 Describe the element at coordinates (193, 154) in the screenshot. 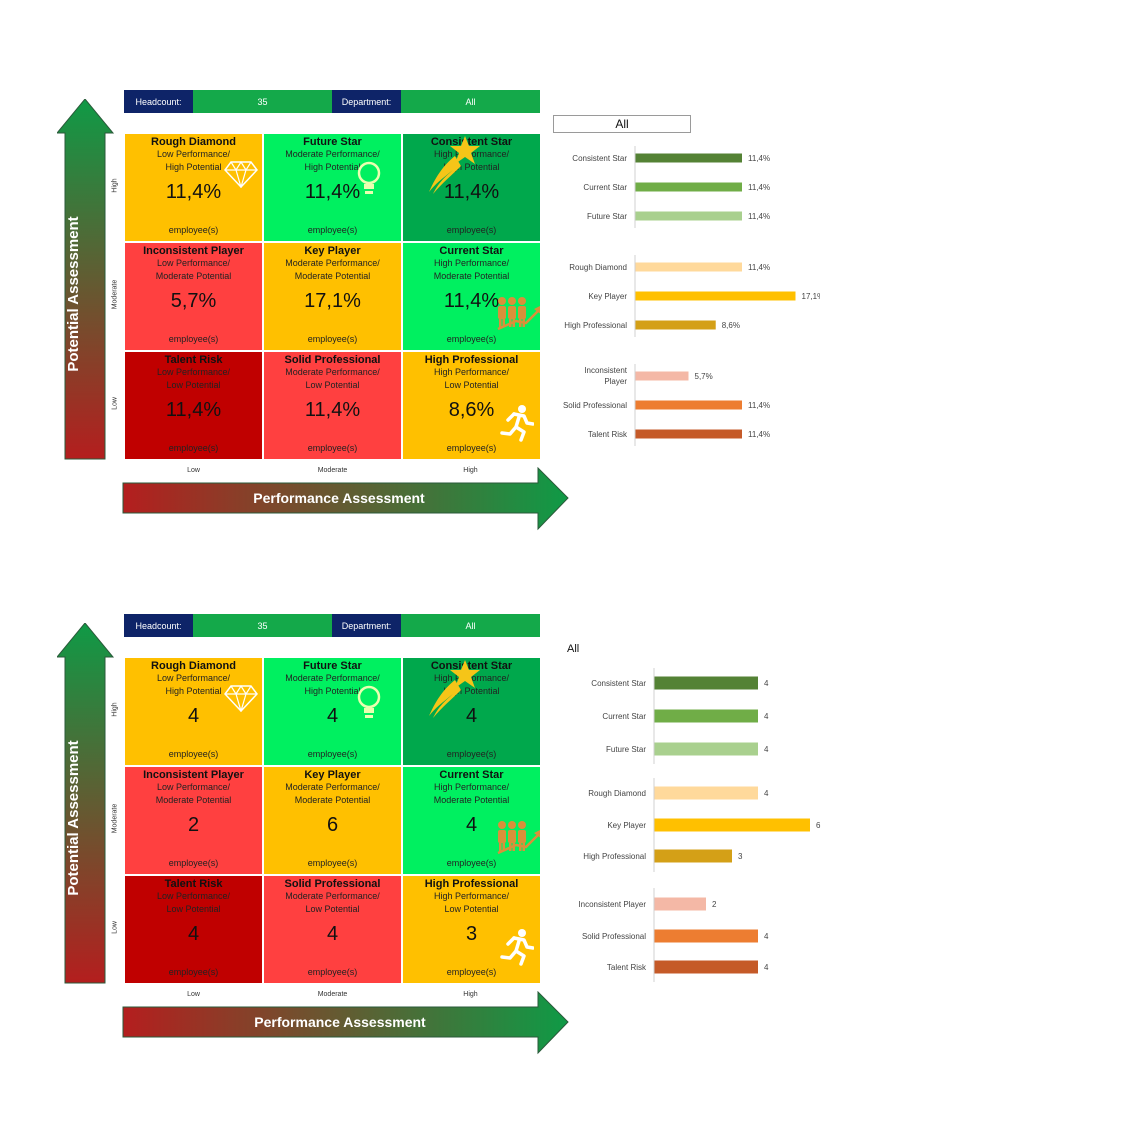

I see `cell-performance-desc: Low Performance/` at that location.